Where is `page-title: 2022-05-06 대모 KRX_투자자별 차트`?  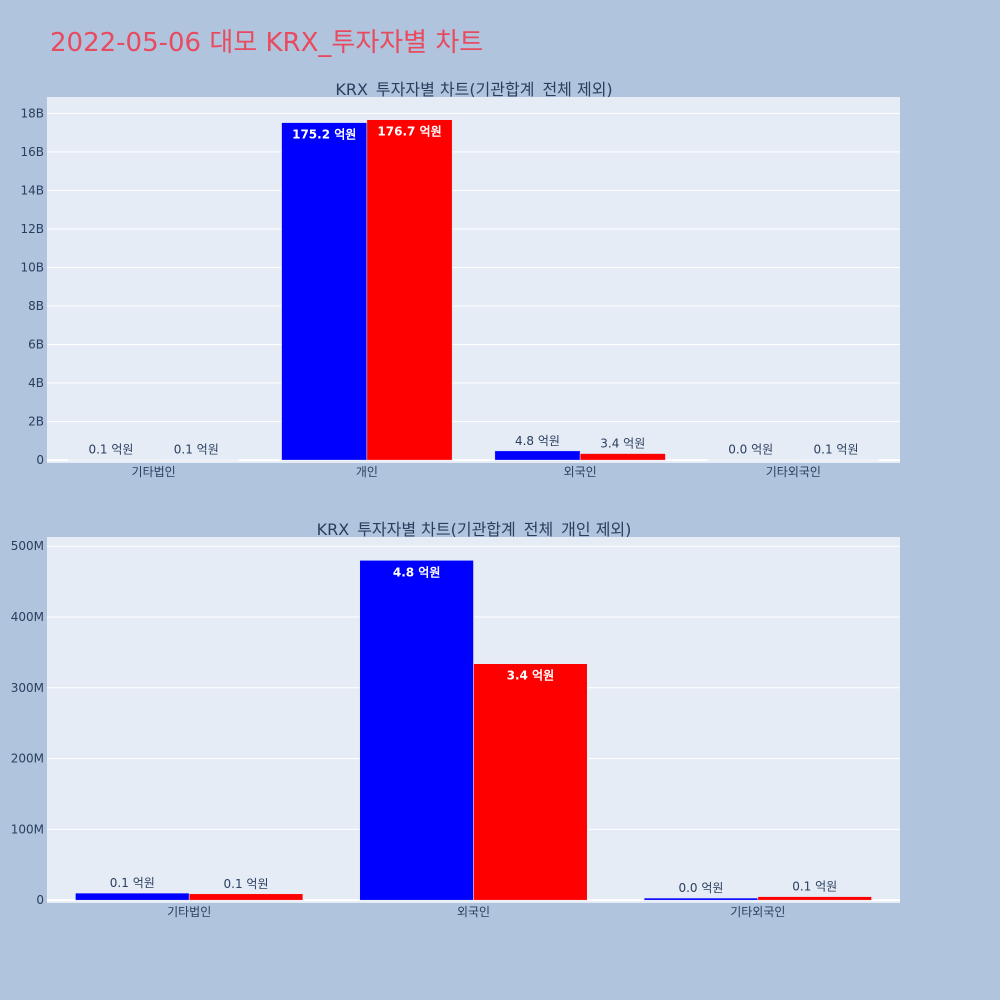 page-title: 2022-05-06 대모 KRX_투자자별 차트 is located at coordinates (267, 43).